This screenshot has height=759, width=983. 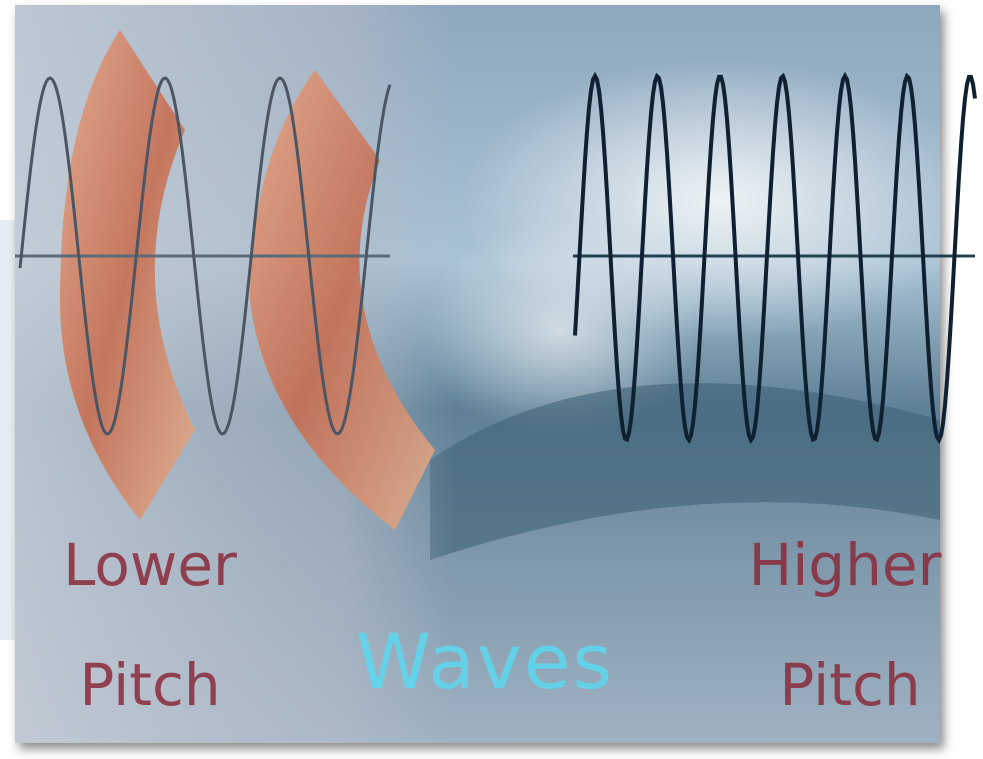 What do you see at coordinates (150, 565) in the screenshot?
I see `lower-label: Lower` at bounding box center [150, 565].